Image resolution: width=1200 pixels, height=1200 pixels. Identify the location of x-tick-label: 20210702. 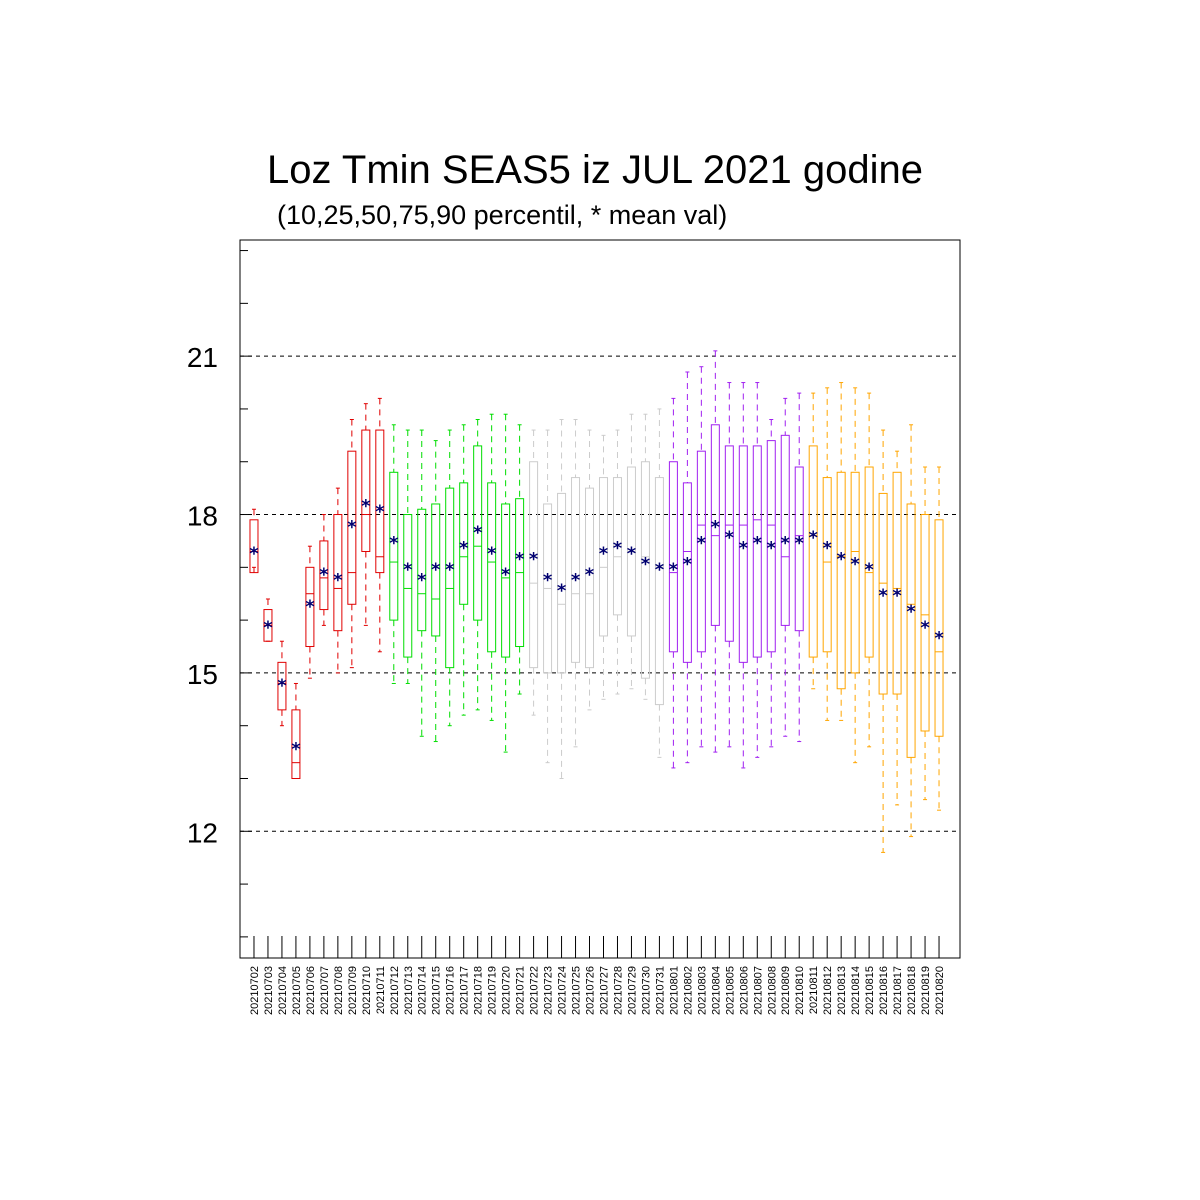
(255, 990).